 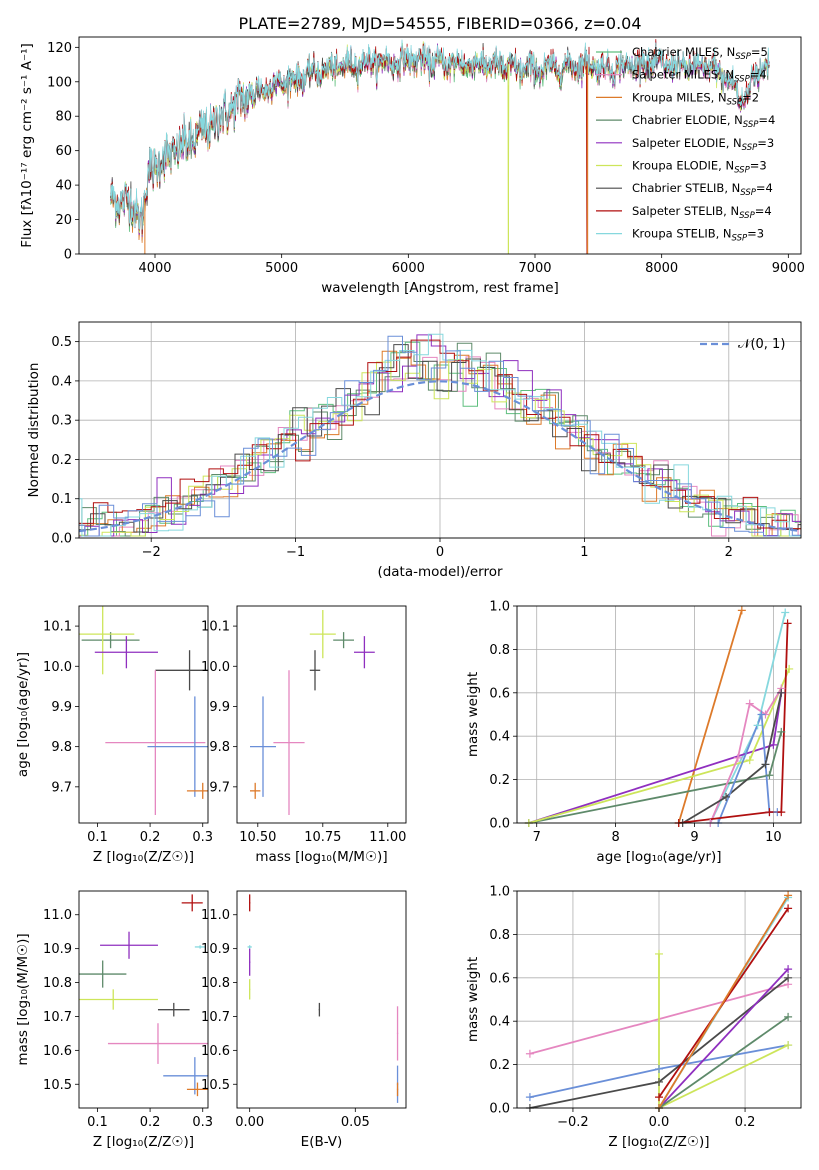 I want to click on legend-entry-kroupa_elodie: Kroupa ELODIE, NSSP=3, so click(x=699, y=167).